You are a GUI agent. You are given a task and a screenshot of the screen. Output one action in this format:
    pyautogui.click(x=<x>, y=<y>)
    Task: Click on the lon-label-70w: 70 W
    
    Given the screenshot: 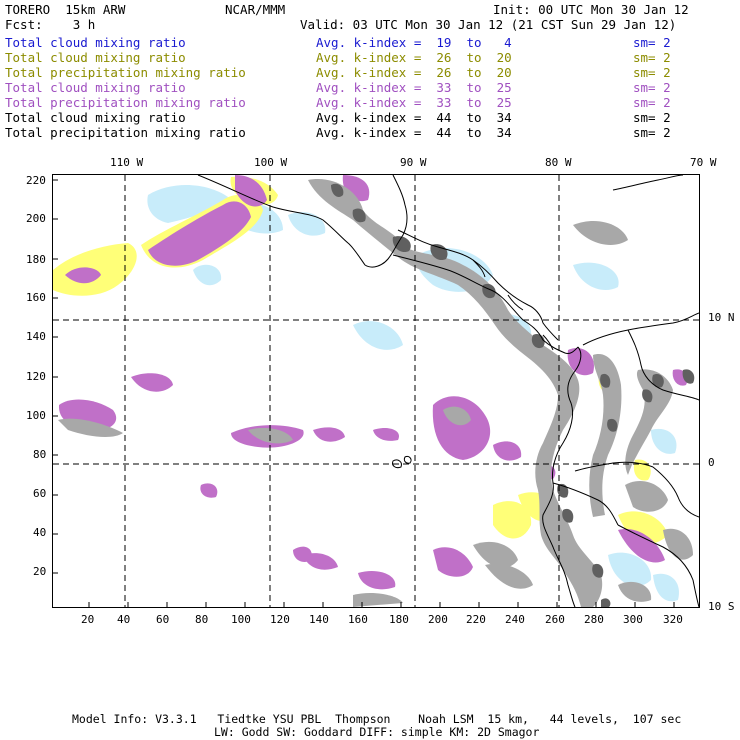 What is the action you would take?
    pyautogui.click(x=703, y=162)
    